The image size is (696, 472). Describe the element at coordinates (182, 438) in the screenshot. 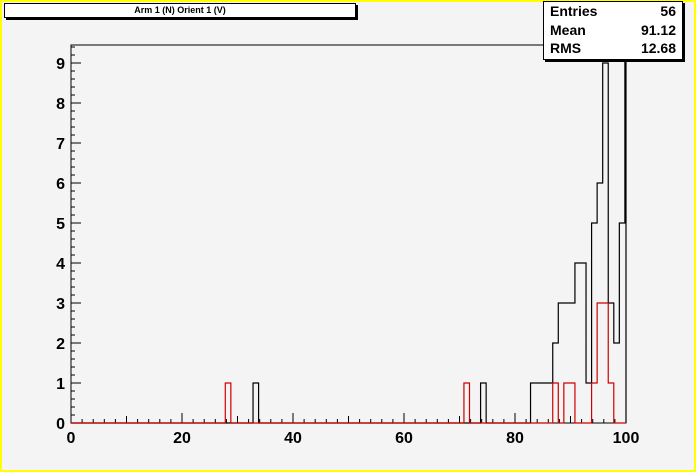

I see `x-tick-label: 20` at that location.